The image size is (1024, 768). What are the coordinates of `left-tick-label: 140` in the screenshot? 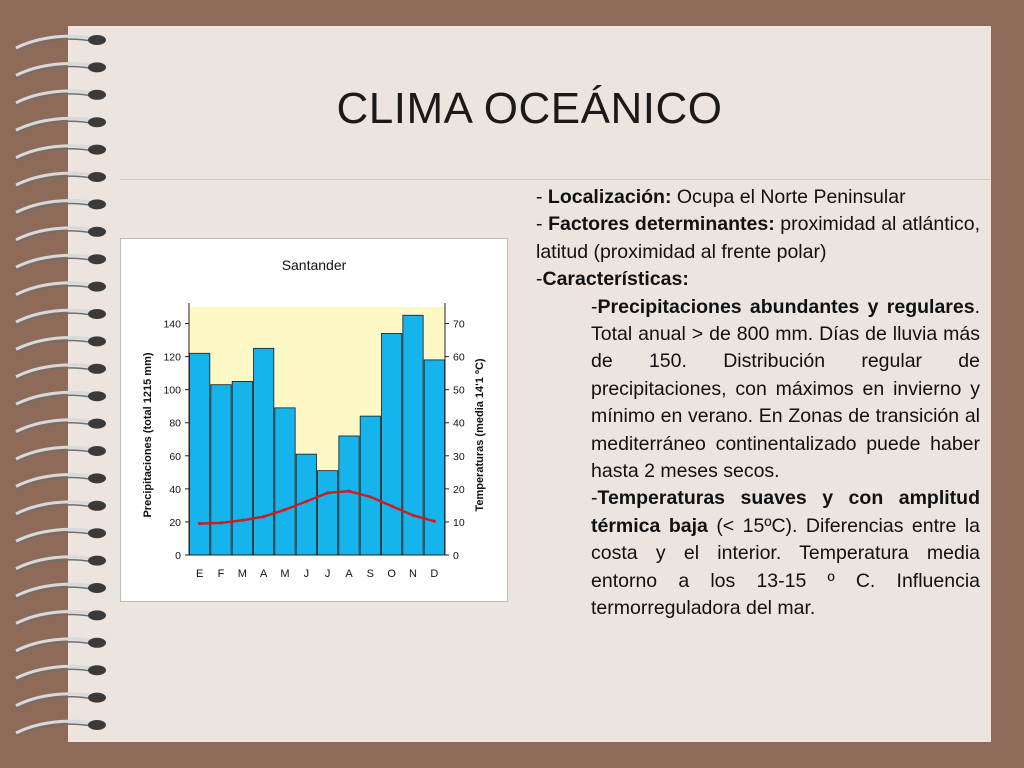 It's located at (172, 325).